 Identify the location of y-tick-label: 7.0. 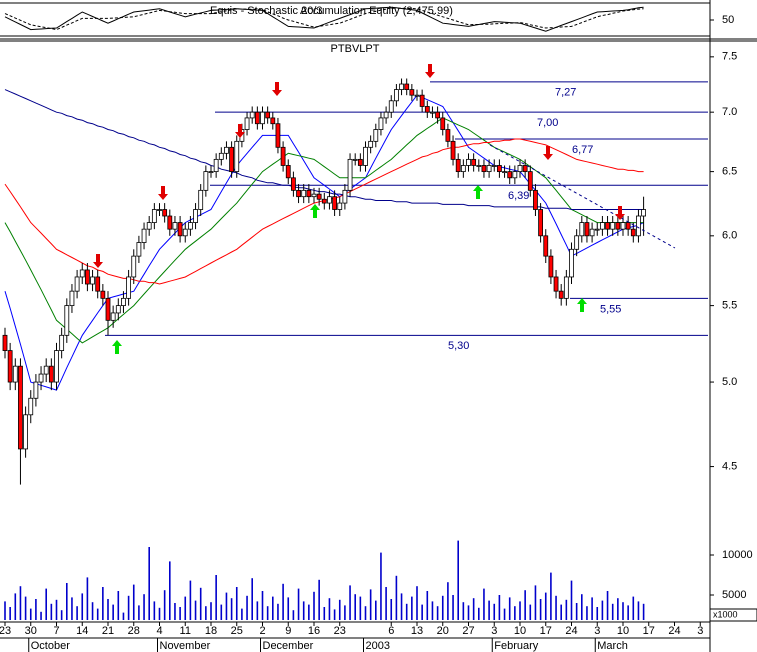
(729, 112).